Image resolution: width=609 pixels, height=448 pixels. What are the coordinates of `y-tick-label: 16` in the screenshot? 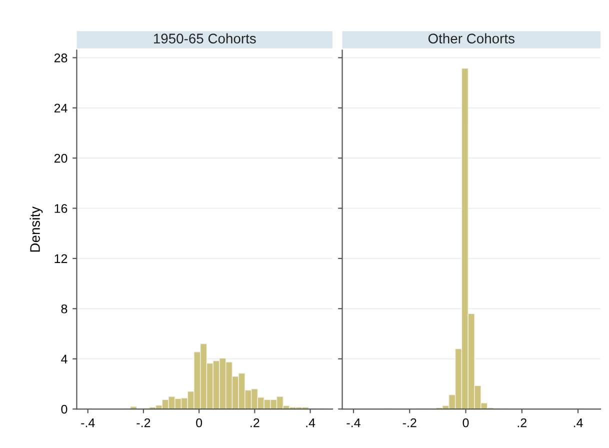 It's located at (61, 208).